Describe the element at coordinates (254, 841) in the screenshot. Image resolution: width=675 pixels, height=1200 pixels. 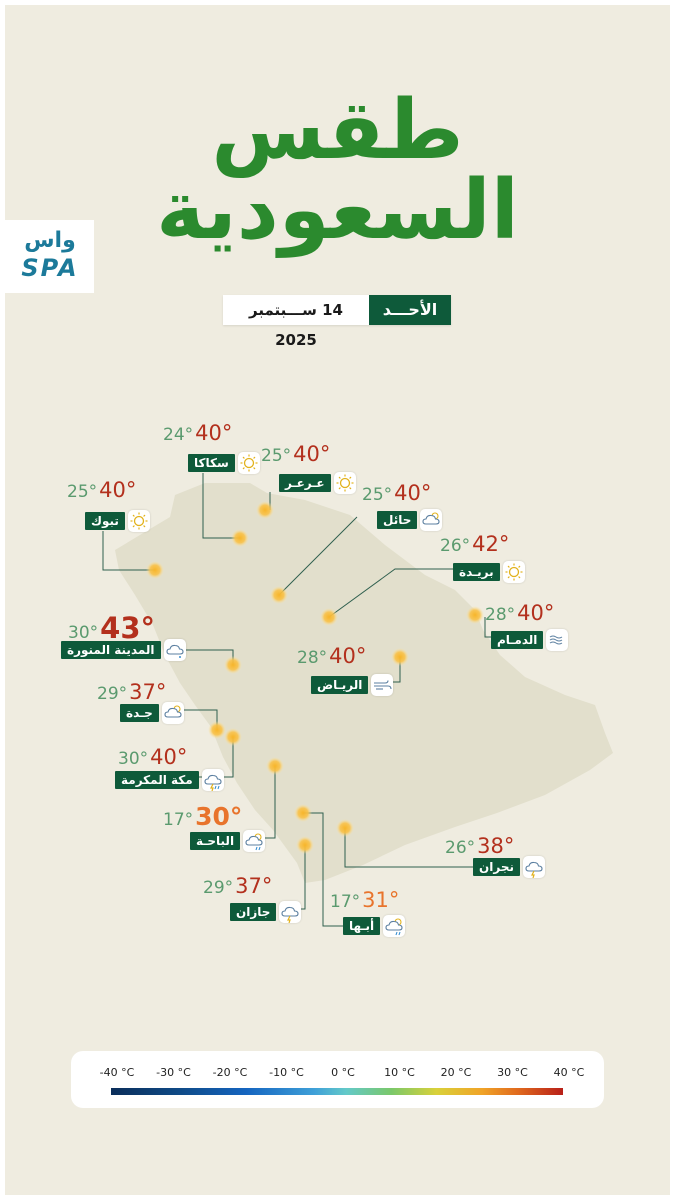
I see `partly-cloudy-rain-icon` at that location.